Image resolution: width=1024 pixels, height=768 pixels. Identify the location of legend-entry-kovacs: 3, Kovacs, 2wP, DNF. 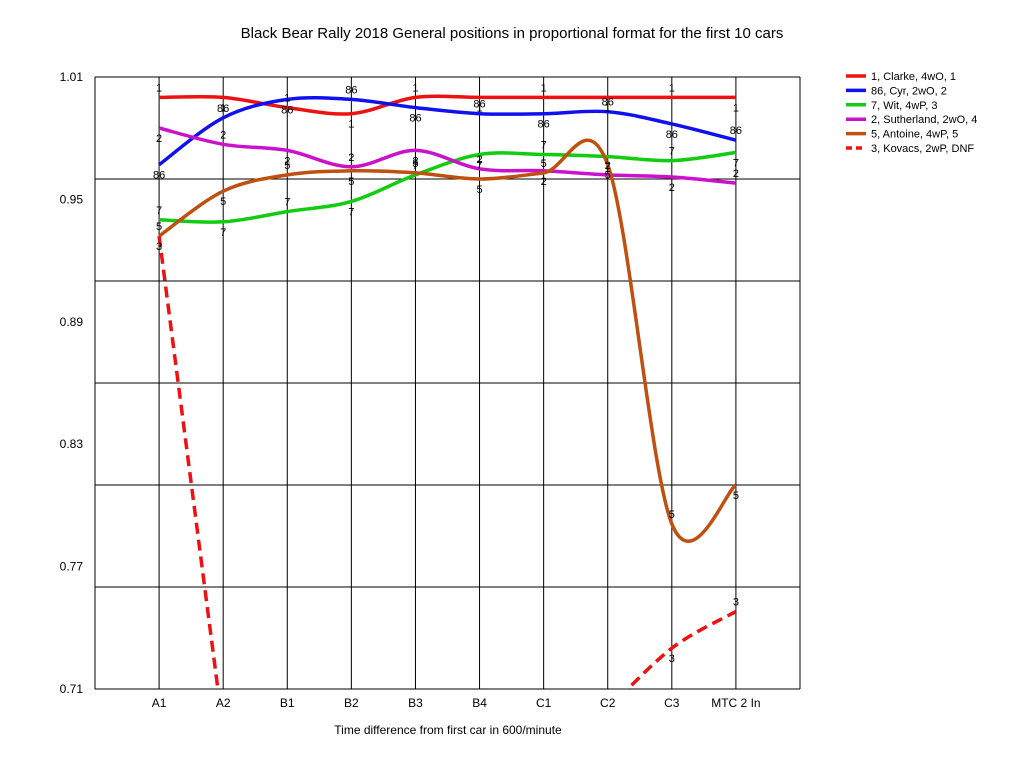
(922, 149).